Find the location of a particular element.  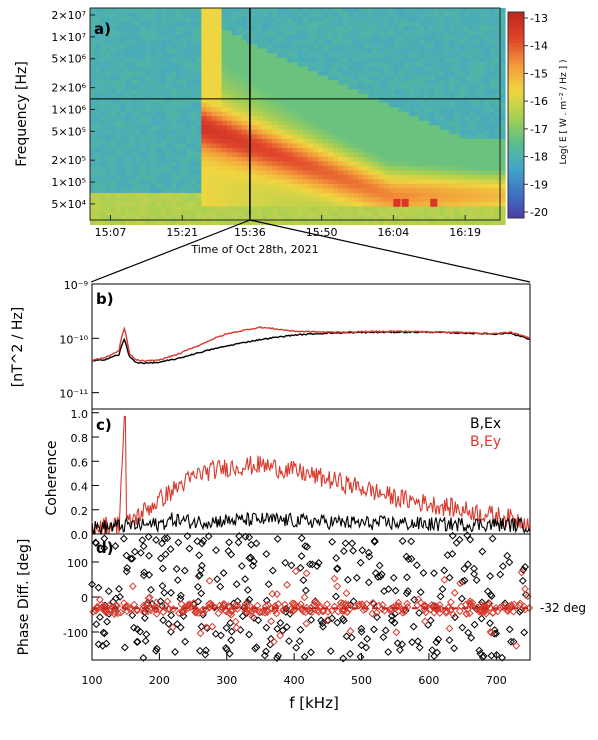

y-tick-label: 10⁻¹¹ is located at coordinates (73, 394).